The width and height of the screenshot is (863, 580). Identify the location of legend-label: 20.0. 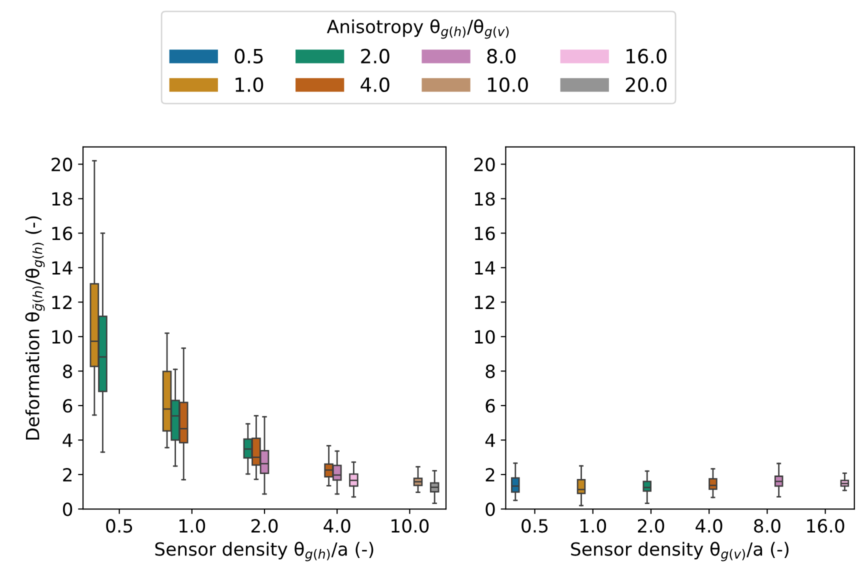
(646, 84).